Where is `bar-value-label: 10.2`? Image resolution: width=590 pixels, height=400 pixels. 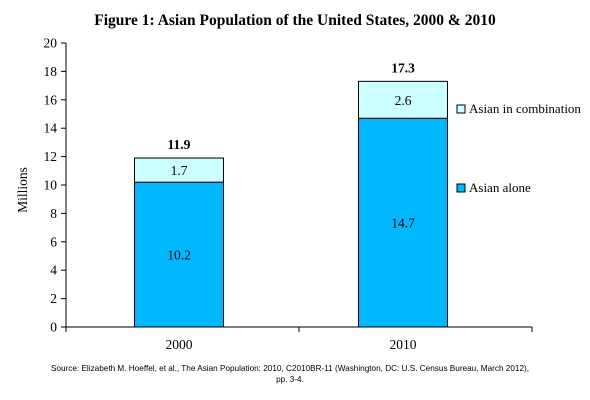 bar-value-label: 10.2 is located at coordinates (179, 255).